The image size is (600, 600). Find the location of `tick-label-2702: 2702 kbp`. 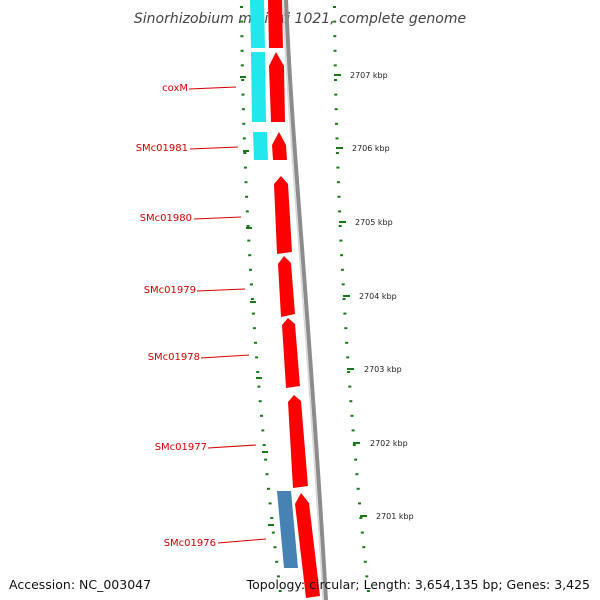

tick-label-2702: 2702 kbp is located at coordinates (389, 443).